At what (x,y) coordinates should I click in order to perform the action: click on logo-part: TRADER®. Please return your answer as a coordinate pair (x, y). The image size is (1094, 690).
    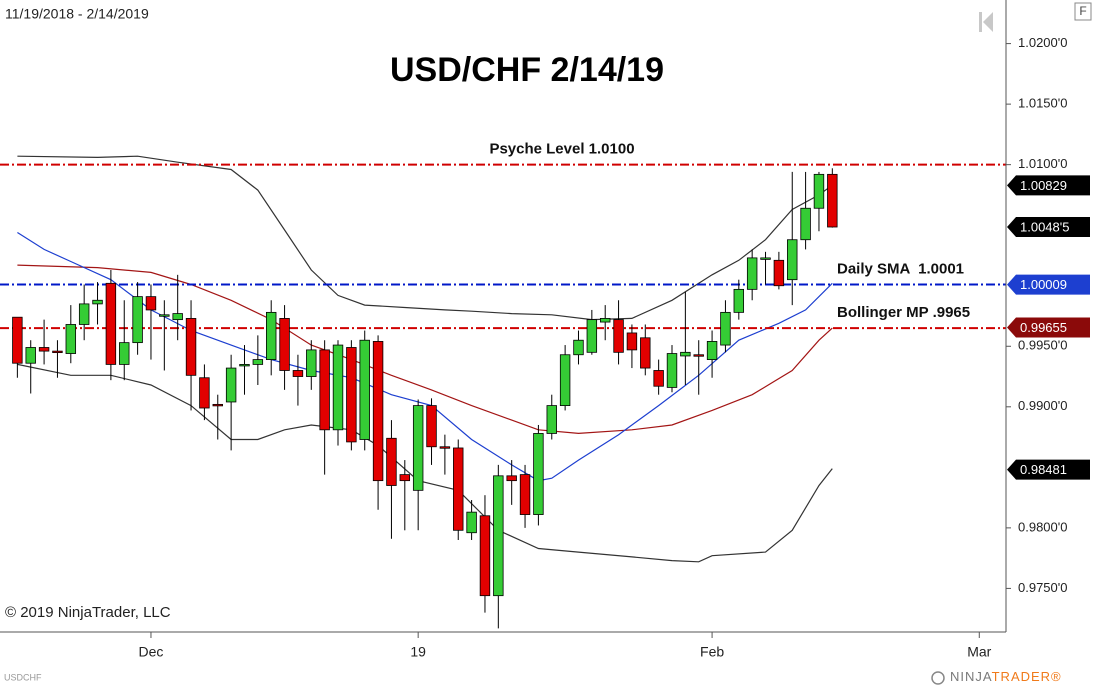
    Looking at the image, I should click on (1027, 676).